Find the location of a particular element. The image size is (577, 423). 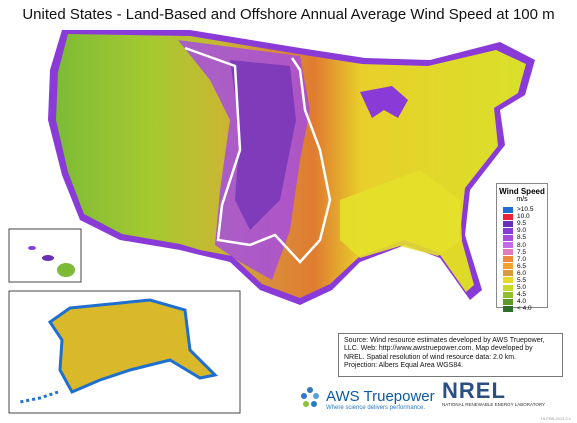

legend-item: 8.0 is located at coordinates (522, 245).